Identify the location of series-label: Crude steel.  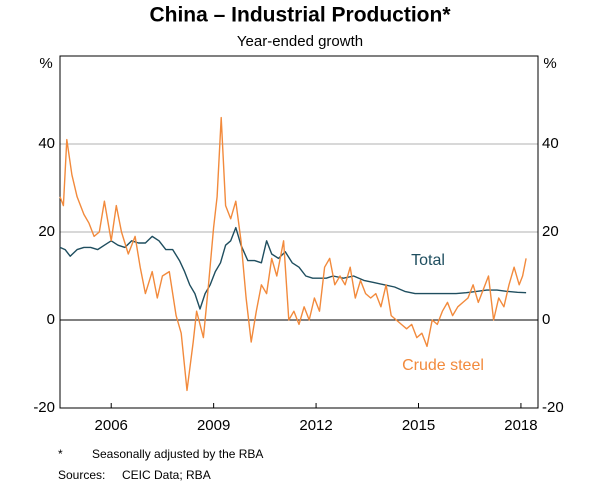
(443, 365).